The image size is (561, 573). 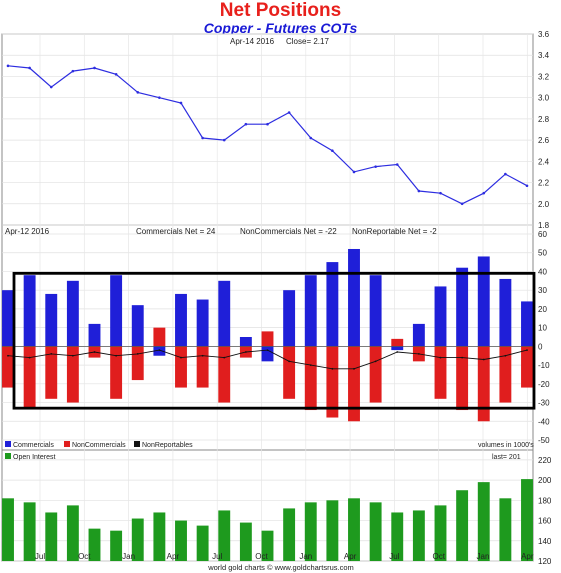 What do you see at coordinates (544, 403) in the screenshot?
I see `cot-y-tick-label: -30` at bounding box center [544, 403].